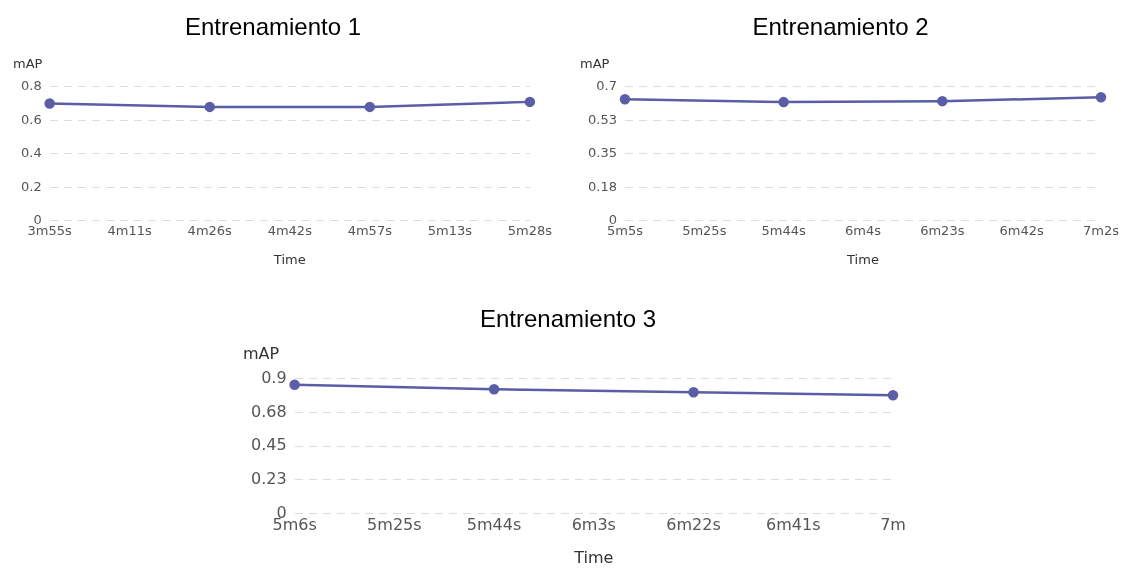 The width and height of the screenshot is (1123, 576). What do you see at coordinates (602, 119) in the screenshot?
I see `y-tick-label: 0.53` at bounding box center [602, 119].